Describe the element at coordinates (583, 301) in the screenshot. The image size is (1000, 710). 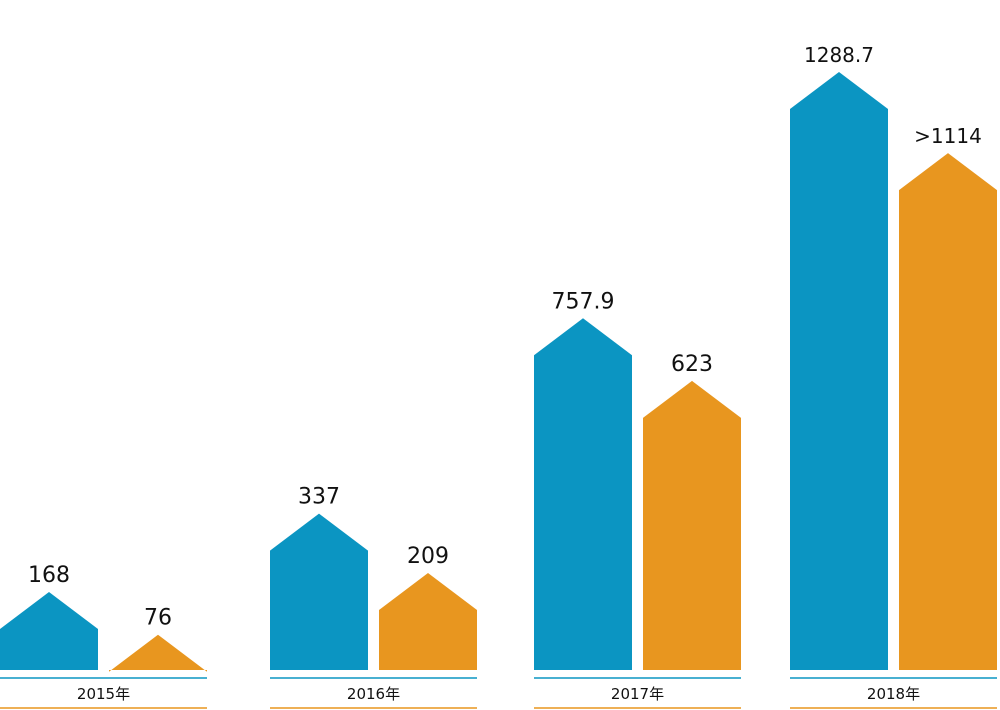
I see `data-label-2017年-series-1: 757.9` at that location.